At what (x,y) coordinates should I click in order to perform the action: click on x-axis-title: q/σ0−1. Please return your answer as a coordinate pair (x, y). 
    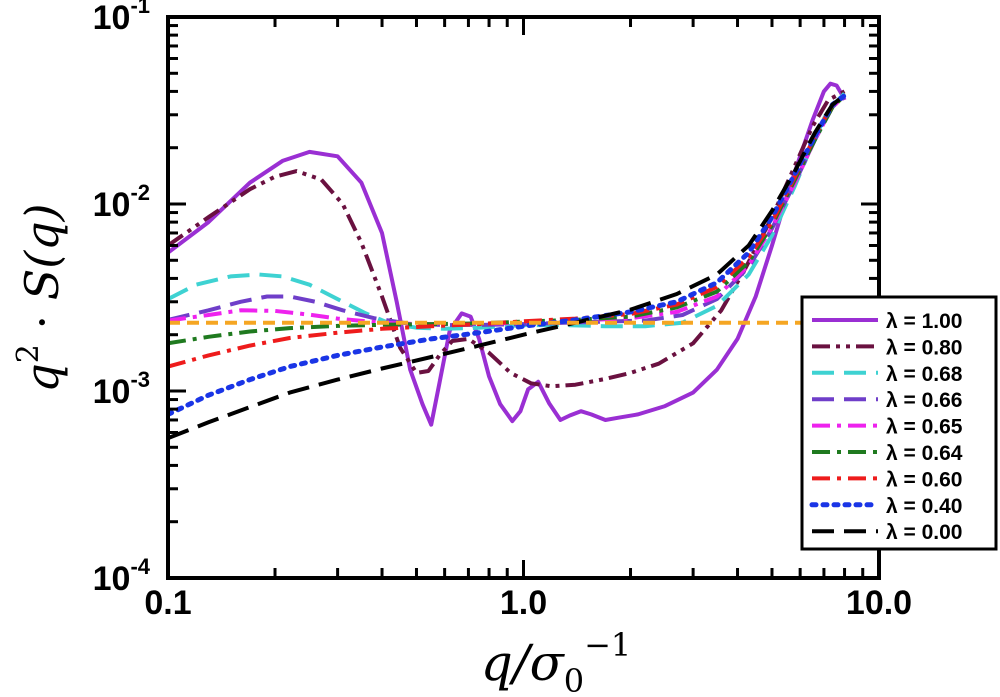
    Looking at the image, I should click on (556, 661).